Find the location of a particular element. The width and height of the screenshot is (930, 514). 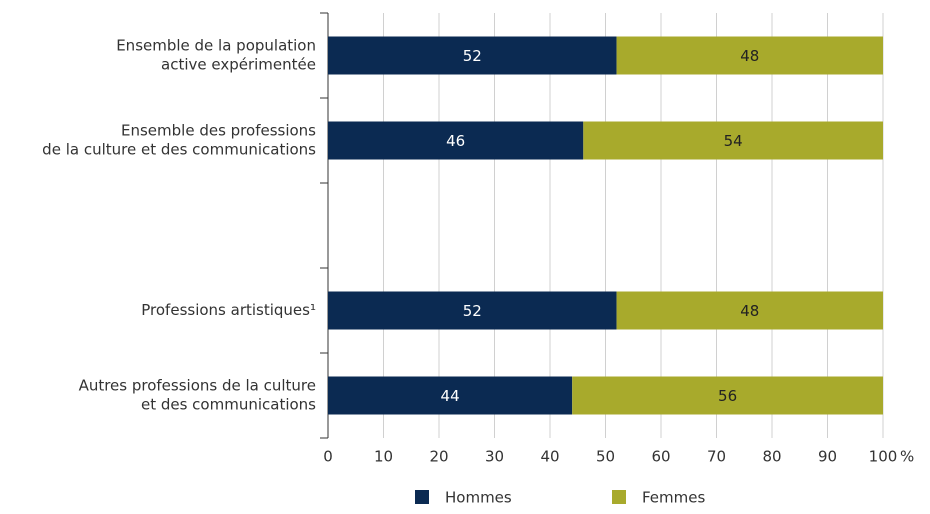

y-tick-label: active expérimentée is located at coordinates (238, 65).